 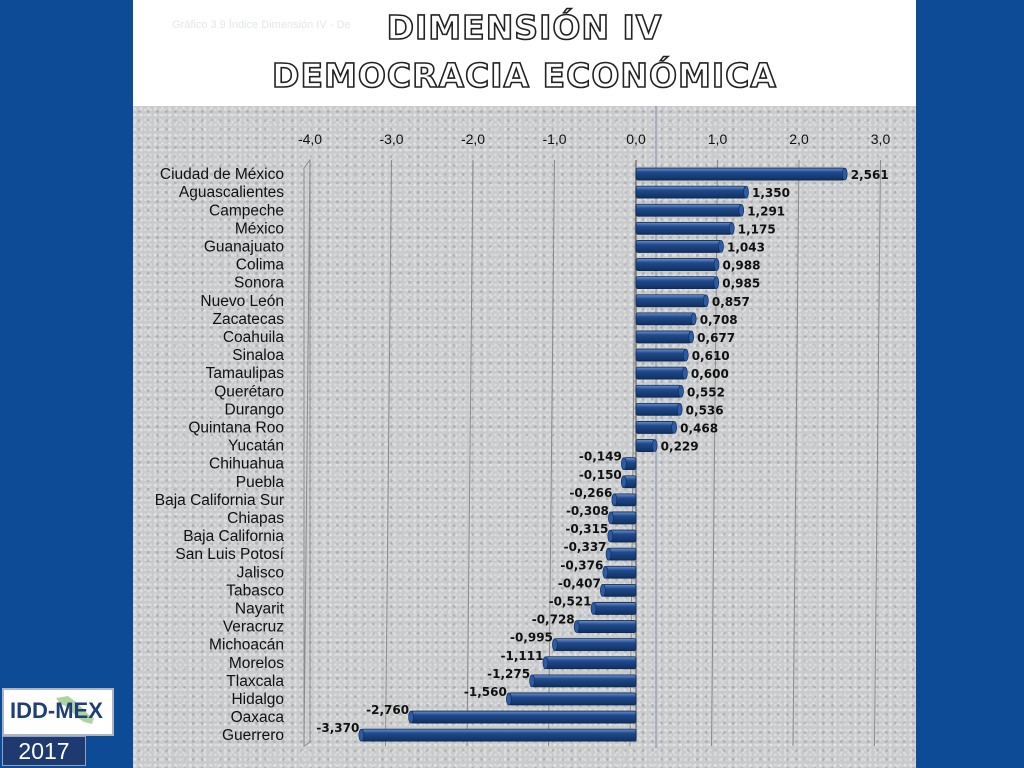 I want to click on value-label: -0,376, so click(x=581, y=565).